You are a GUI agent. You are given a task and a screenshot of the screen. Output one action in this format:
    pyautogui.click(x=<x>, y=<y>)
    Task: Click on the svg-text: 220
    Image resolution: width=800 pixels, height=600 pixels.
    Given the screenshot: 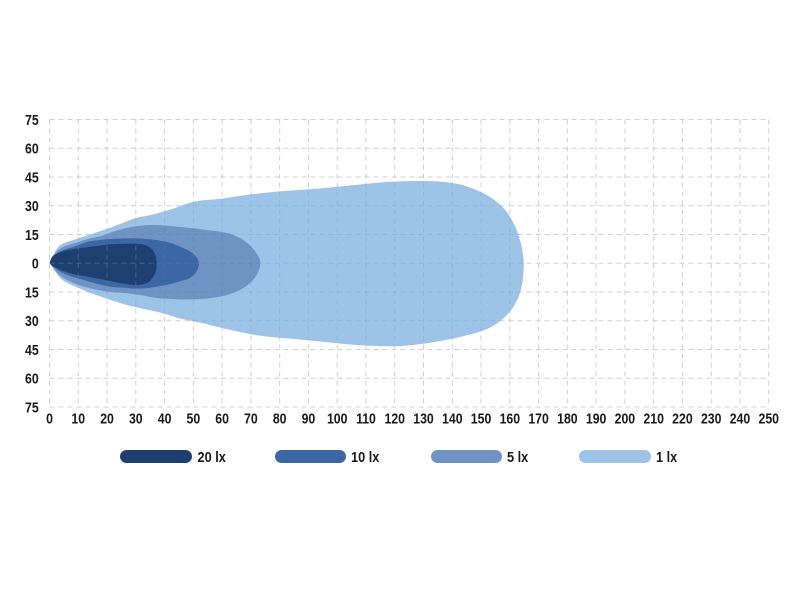 What is the action you would take?
    pyautogui.click(x=682, y=418)
    